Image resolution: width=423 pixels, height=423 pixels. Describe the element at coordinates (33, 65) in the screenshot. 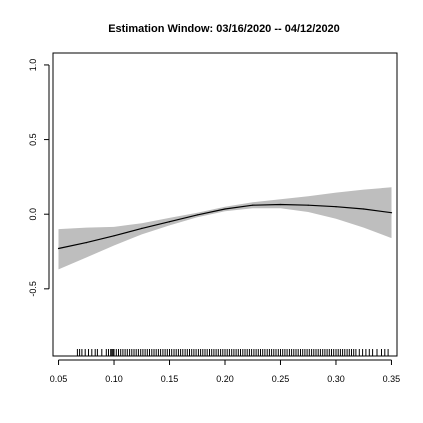

I see `y-tick-label: 1.0` at that location.